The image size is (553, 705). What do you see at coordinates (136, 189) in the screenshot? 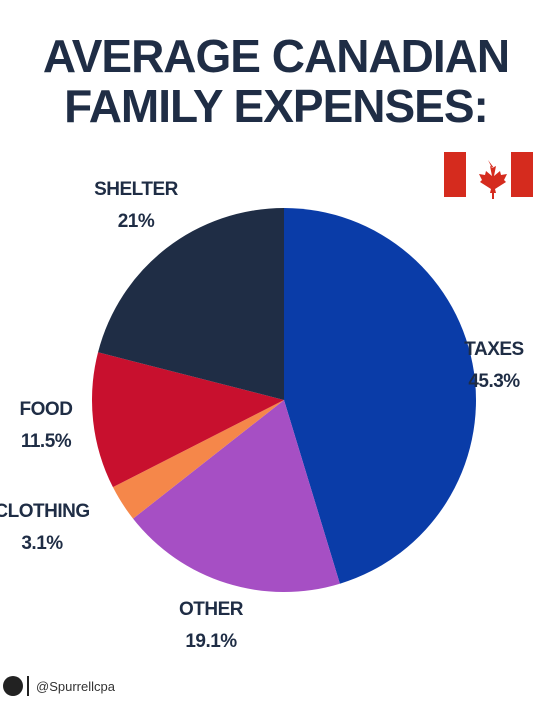
I see `slice-label: SHELTER` at bounding box center [136, 189].